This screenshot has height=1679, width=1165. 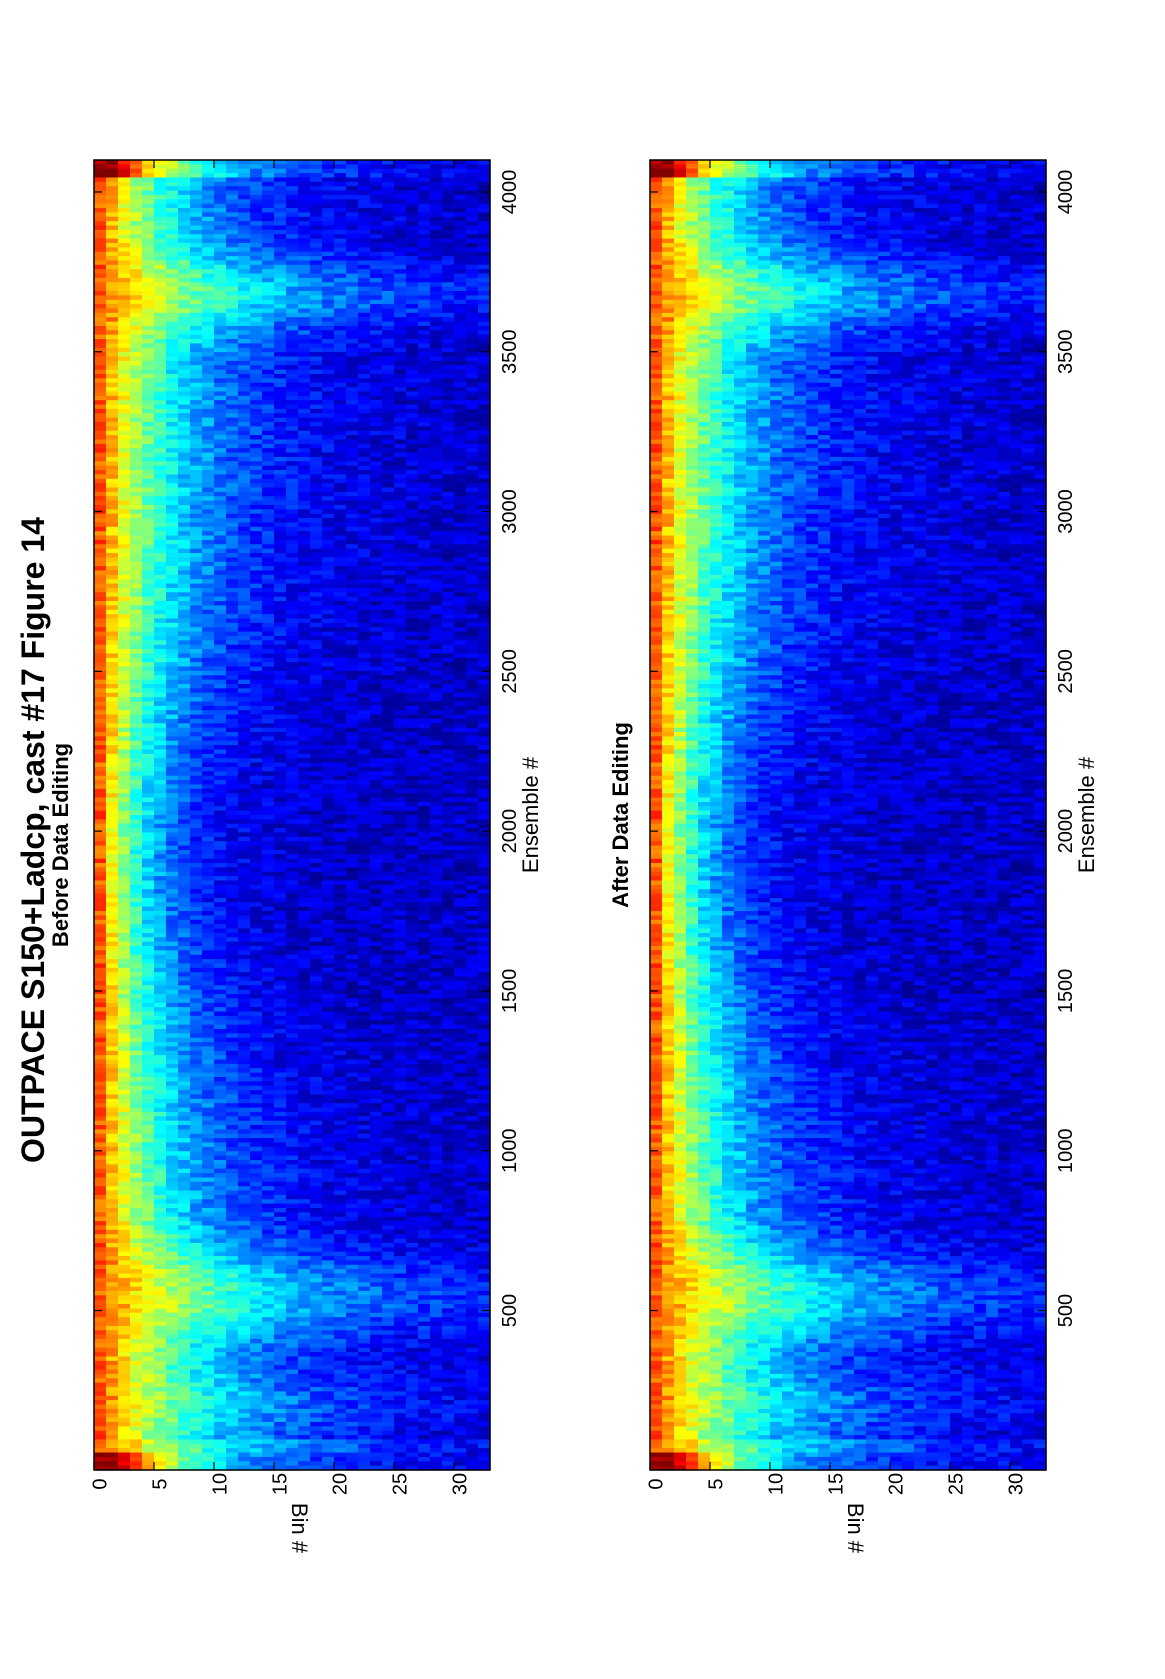 What do you see at coordinates (60, 845) in the screenshot?
I see `panel-title: Before Data Editing` at bounding box center [60, 845].